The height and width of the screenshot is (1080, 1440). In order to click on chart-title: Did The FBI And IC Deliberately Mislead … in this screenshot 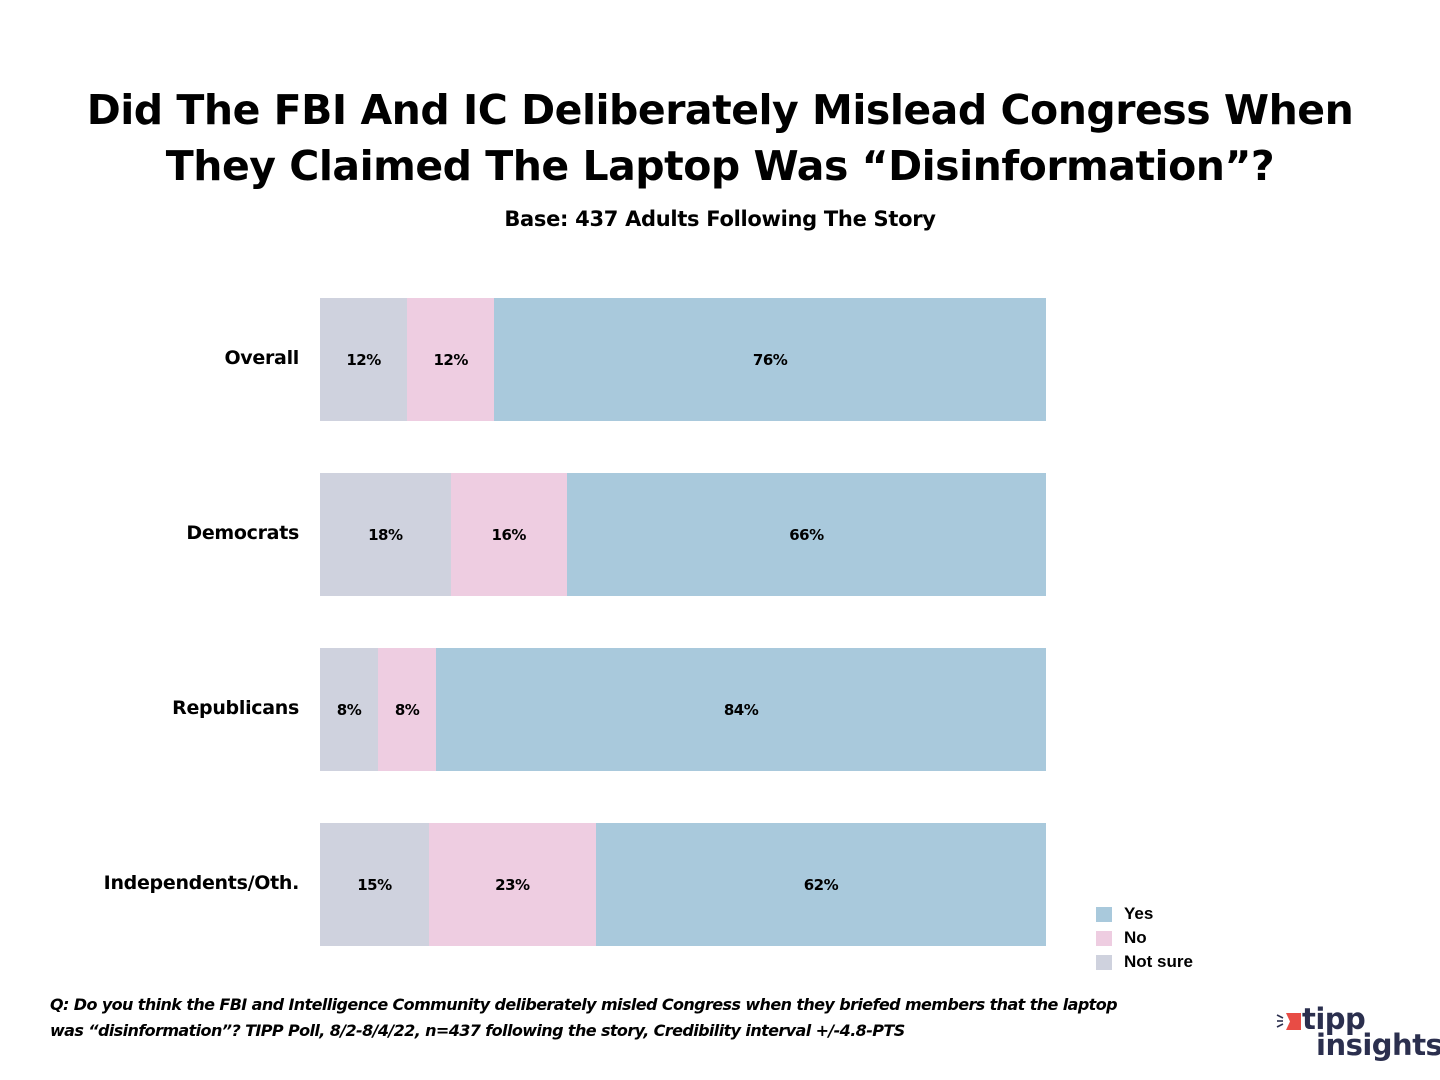, I will do `click(720, 138)`.